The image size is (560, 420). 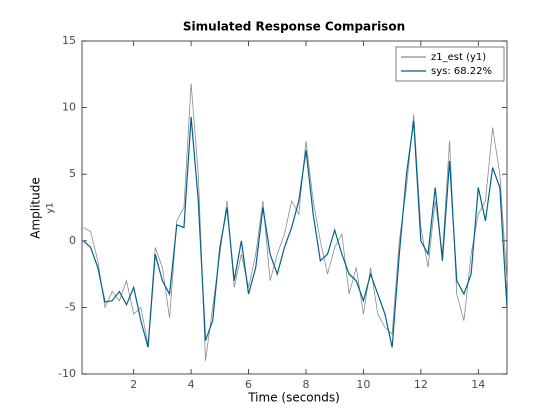 I want to click on x-tick-label: 12, so click(x=421, y=384).